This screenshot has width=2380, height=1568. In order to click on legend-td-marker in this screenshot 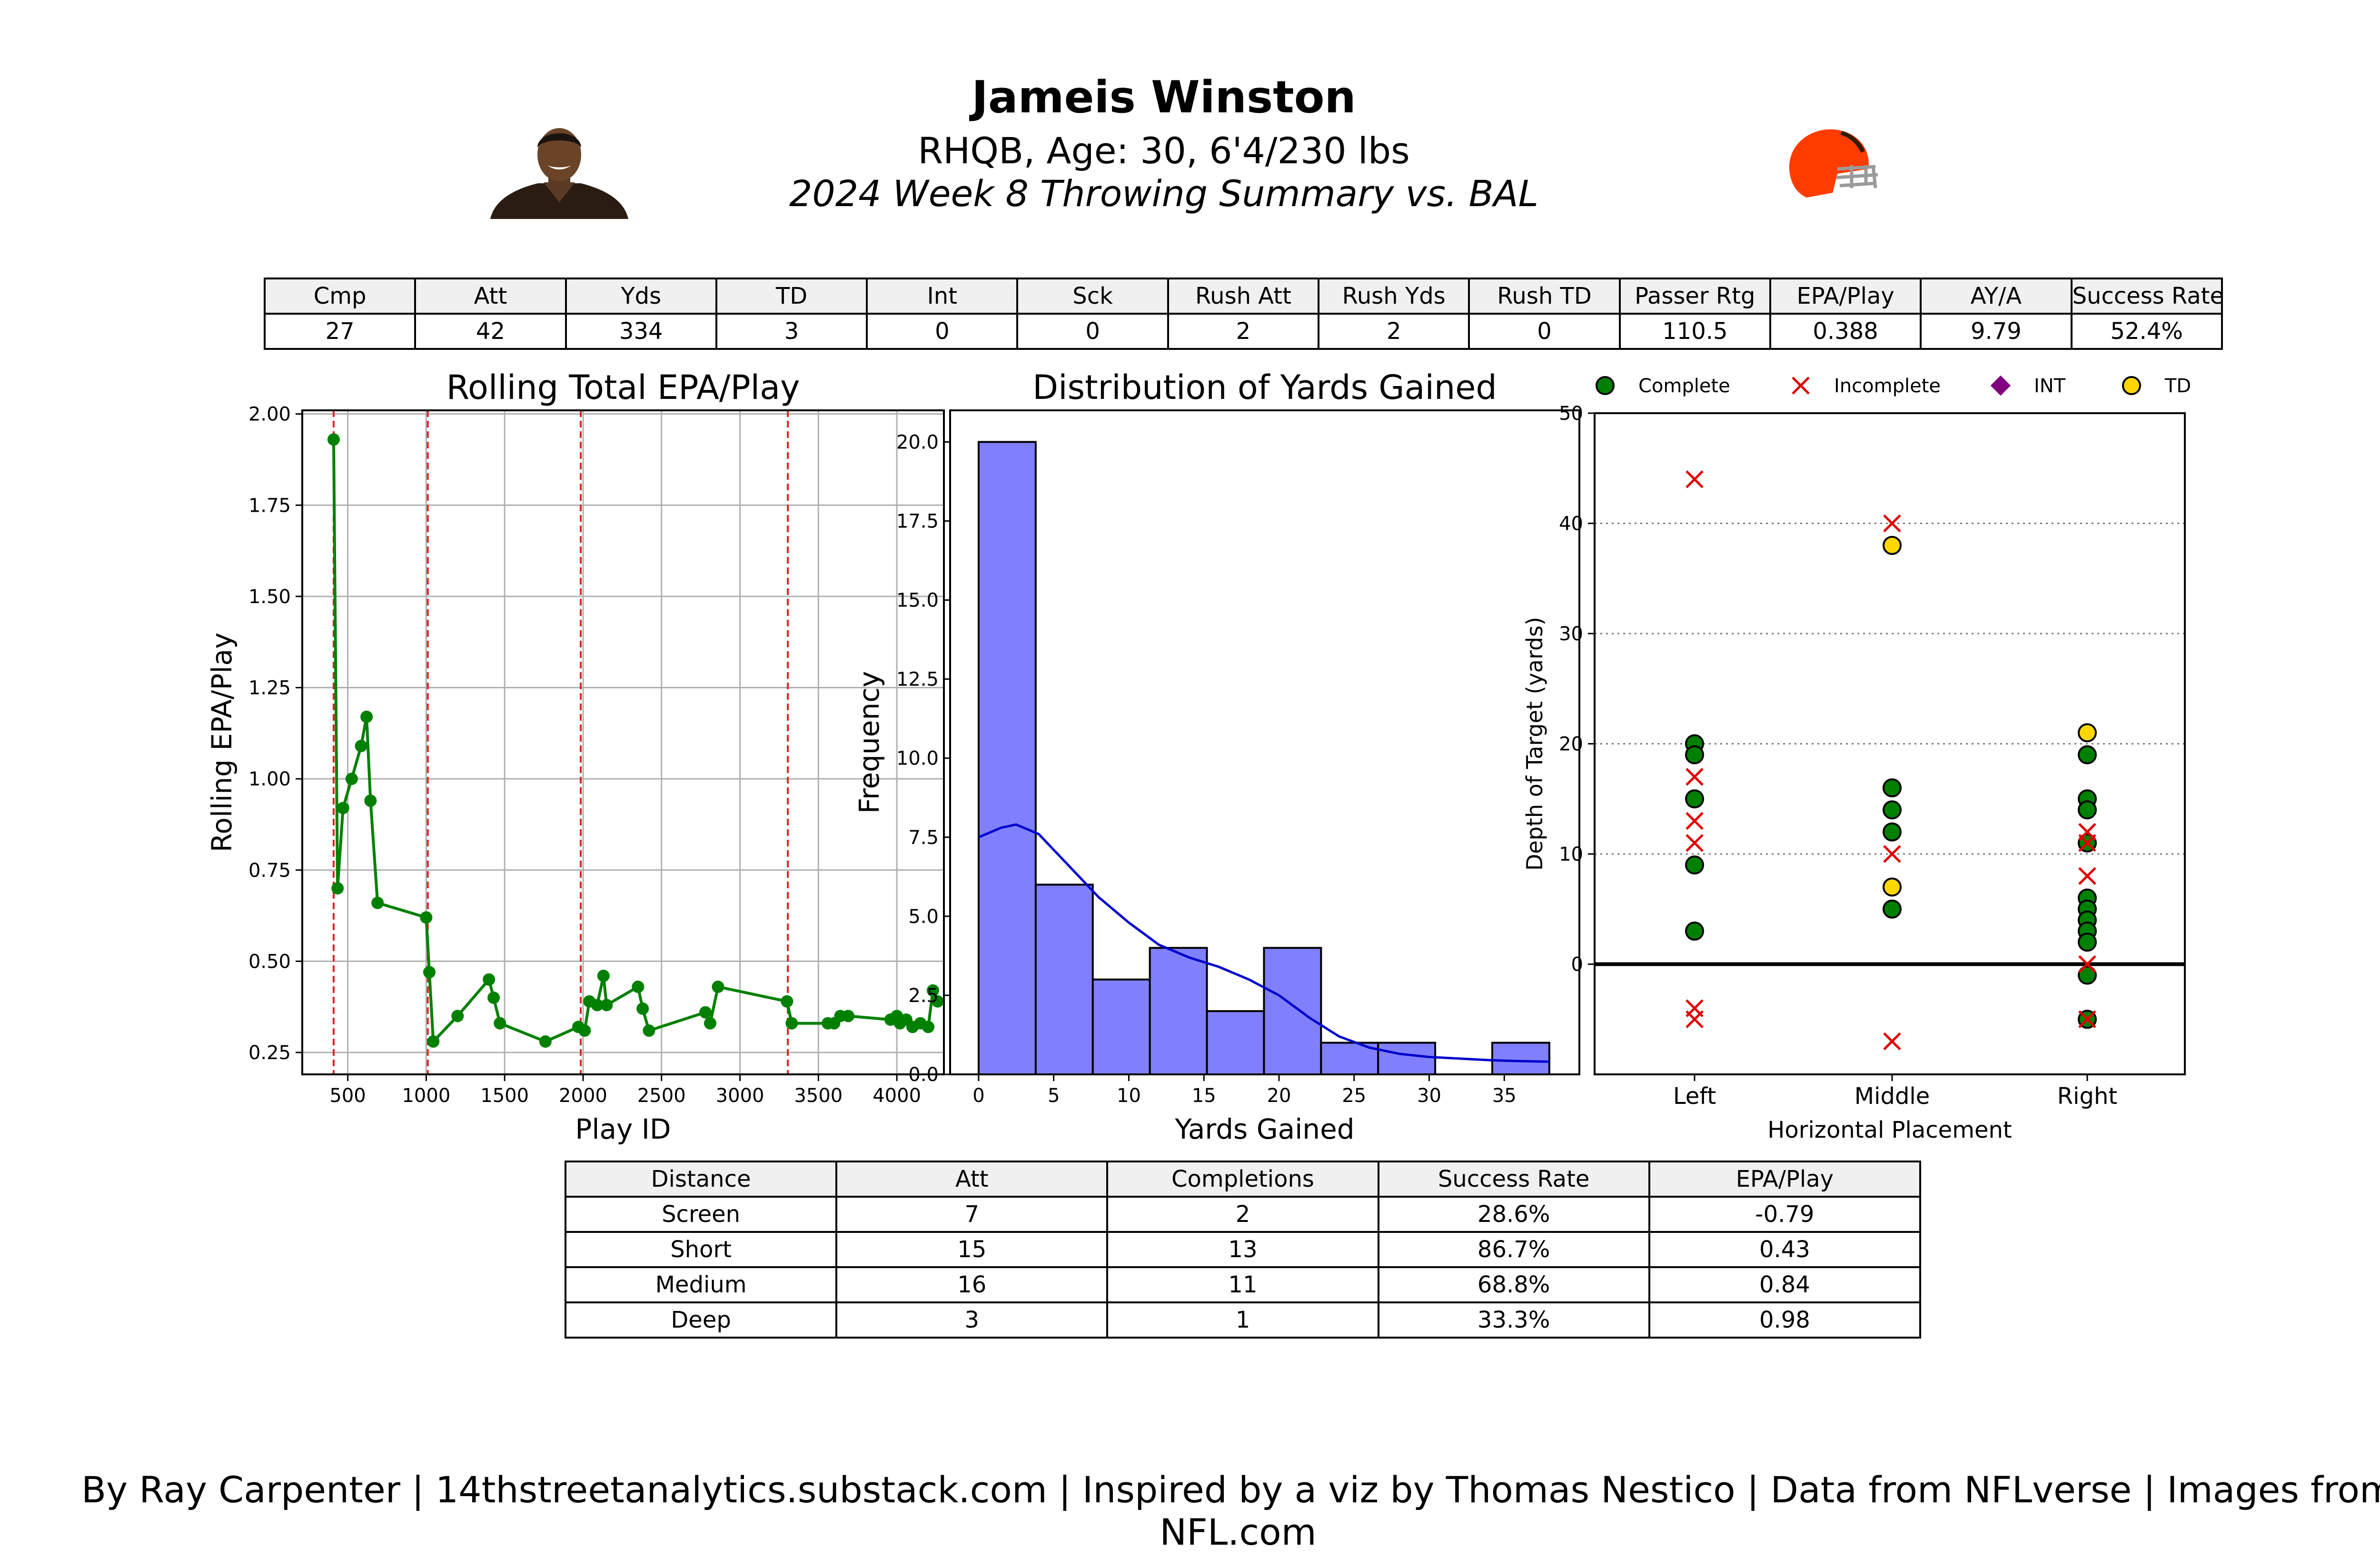, I will do `click(2131, 385)`.